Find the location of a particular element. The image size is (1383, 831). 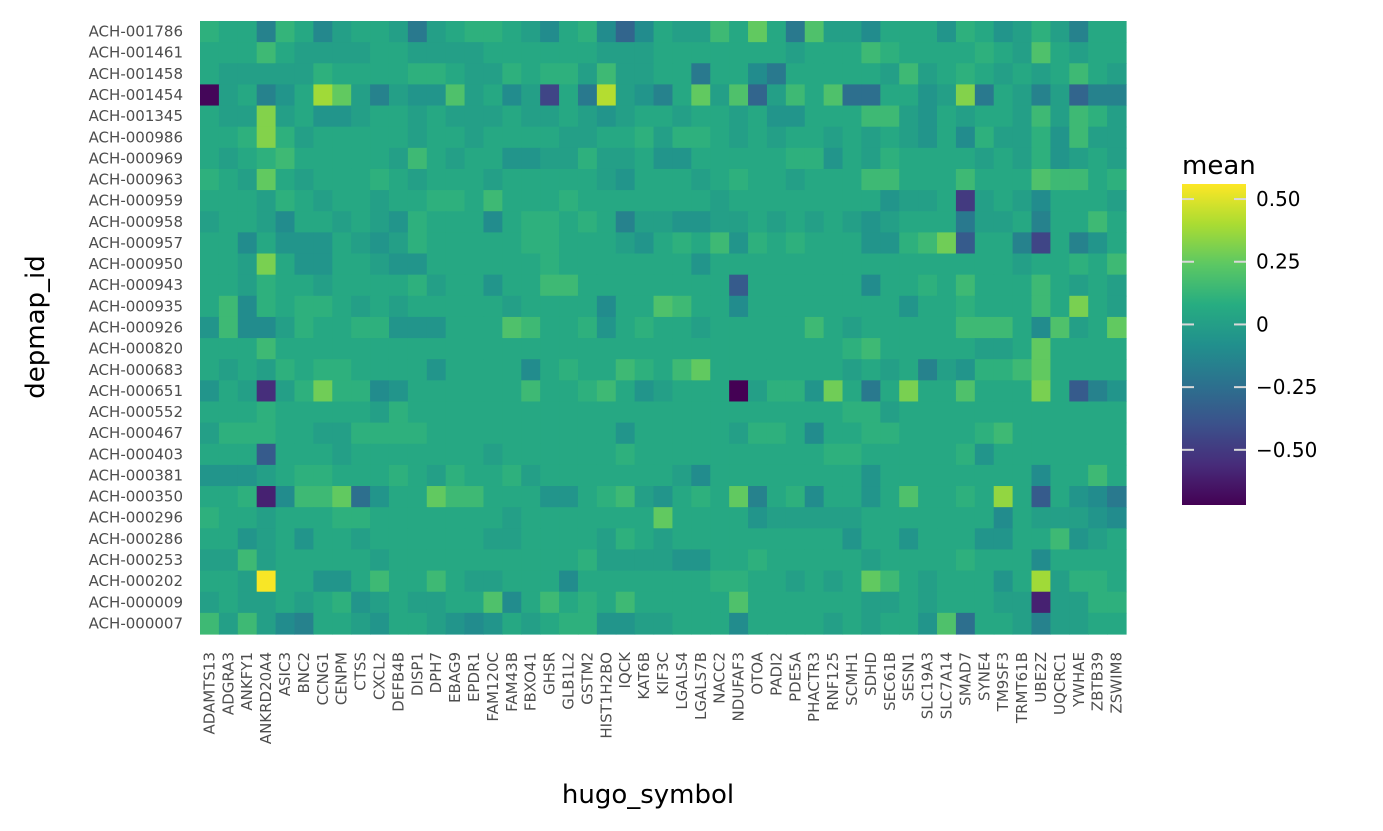

y-tick-label: ACH-000467 is located at coordinates (136, 433).